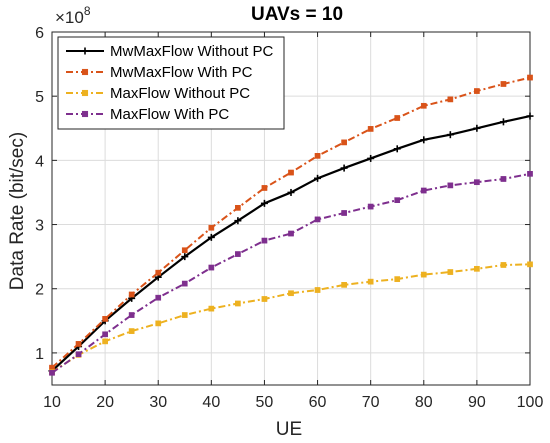 Image resolution: width=550 pixels, height=443 pixels. What do you see at coordinates (424, 402) in the screenshot?
I see `x-tick-label: 80` at bounding box center [424, 402].